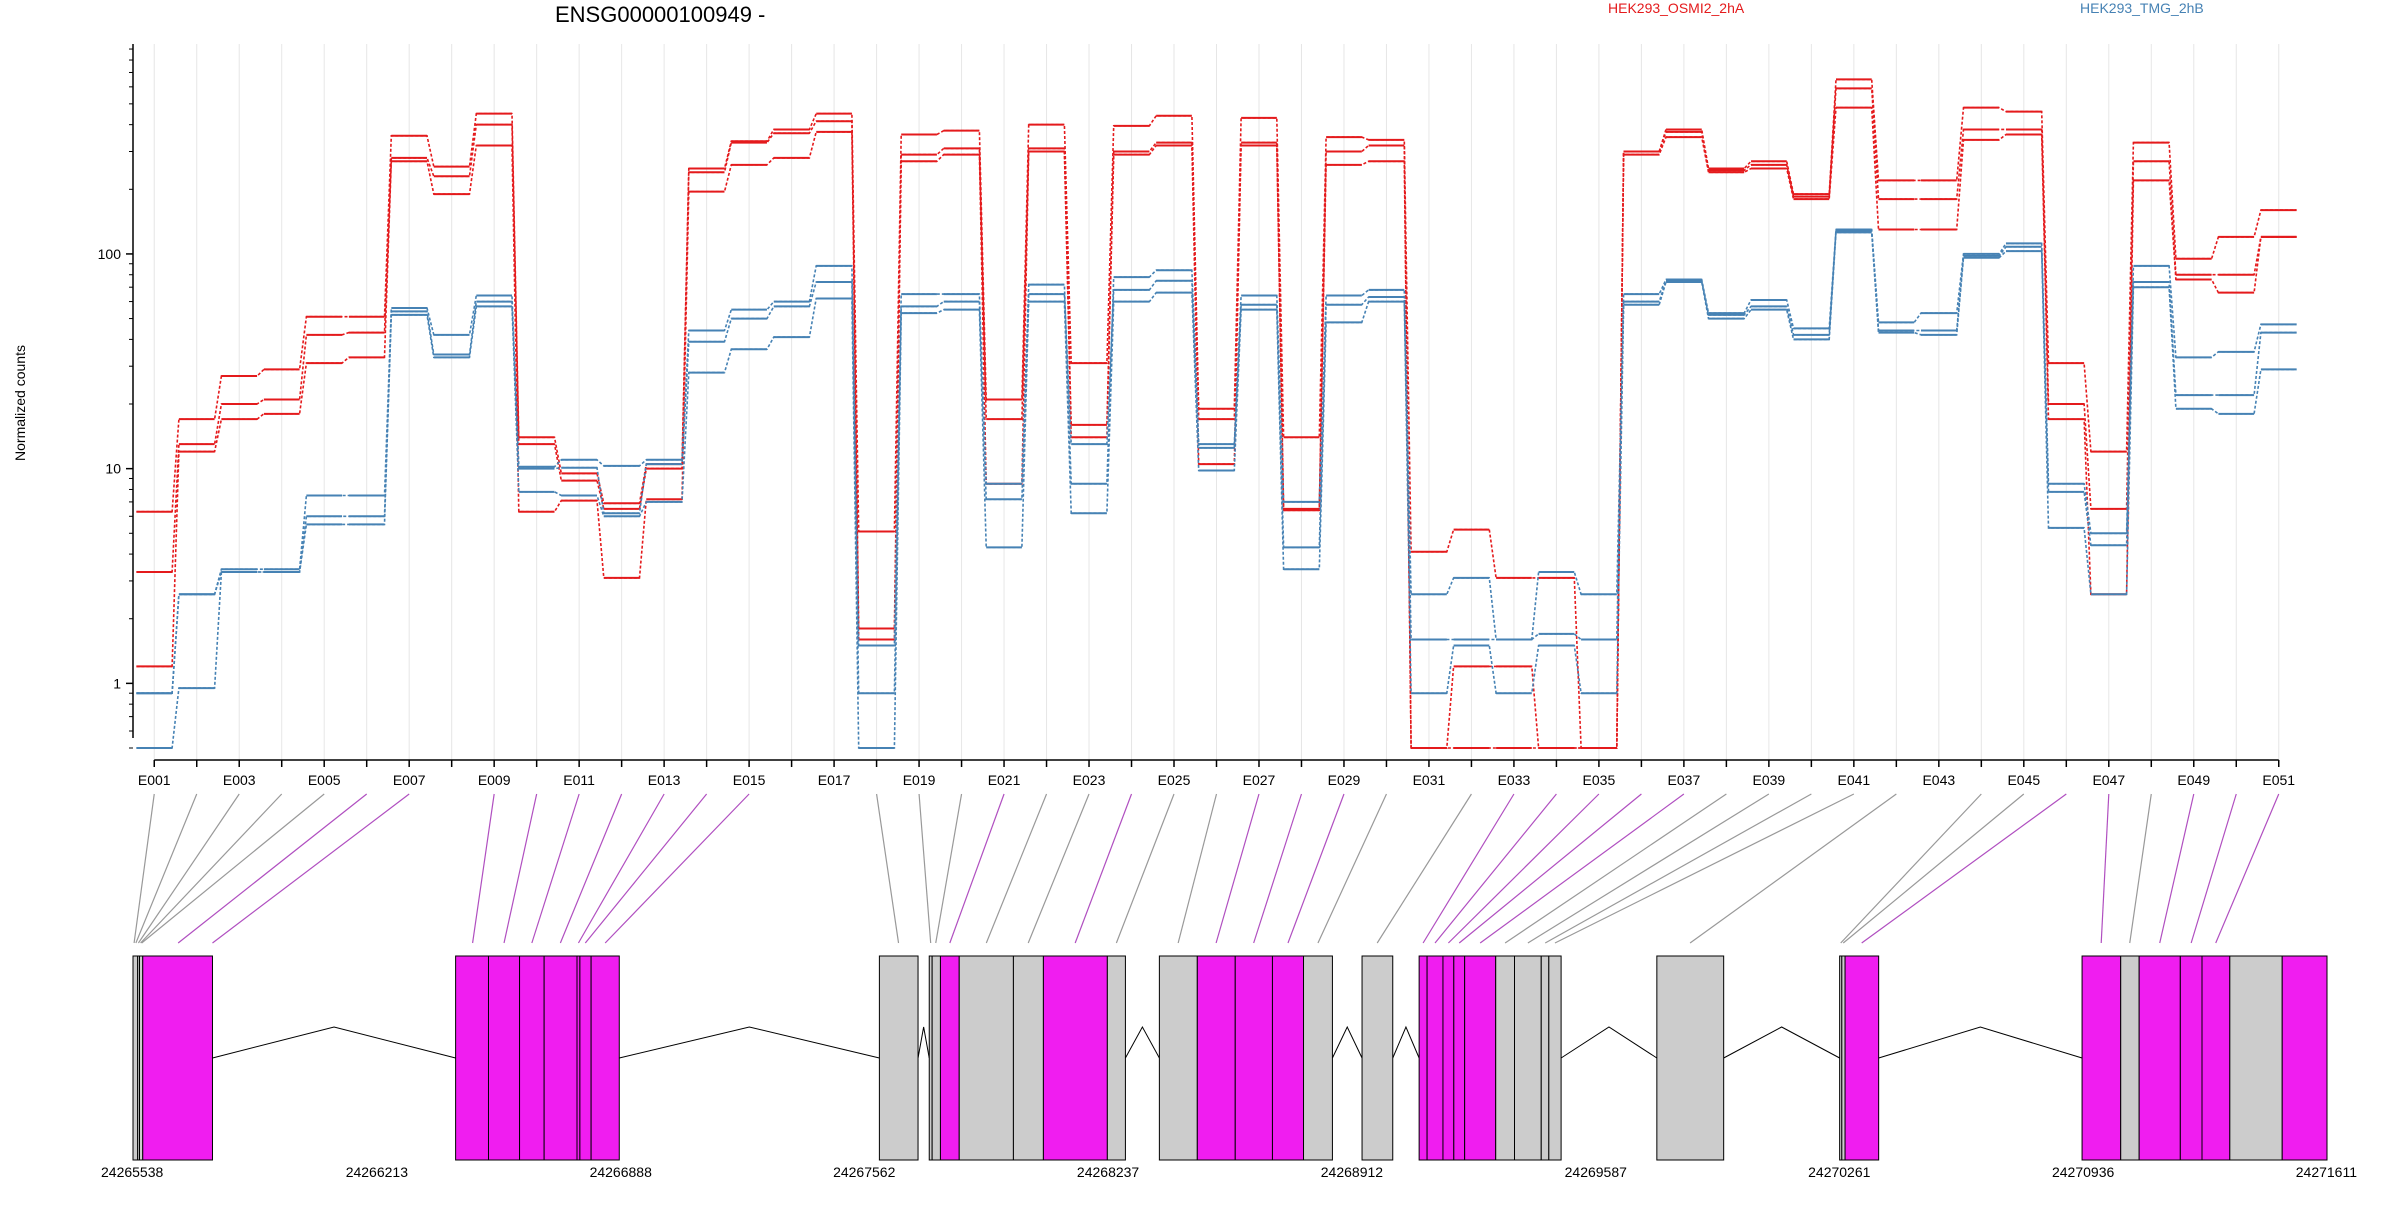 The height and width of the screenshot is (1205, 2400). I want to click on x-tick-label: E025, so click(1174, 780).